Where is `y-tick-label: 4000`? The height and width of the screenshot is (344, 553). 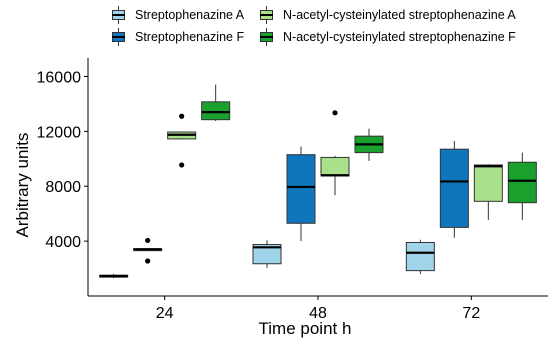 y-tick-label: 4000 is located at coordinates (63, 242).